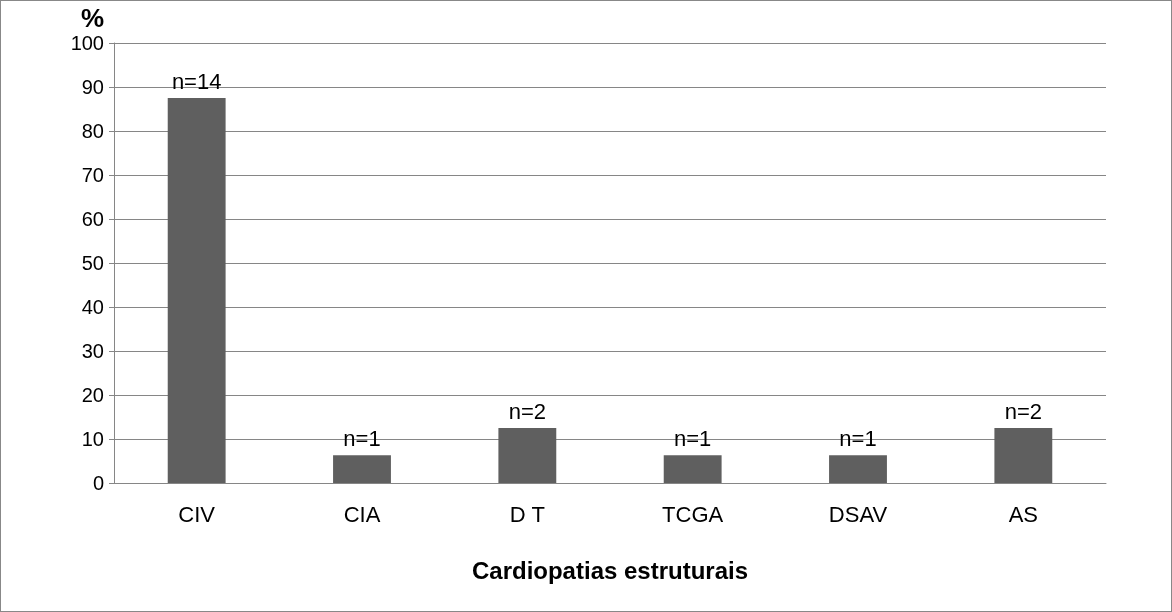 This screenshot has width=1172, height=612. Describe the element at coordinates (693, 514) in the screenshot. I see `x-tick-label: TCGA` at that location.